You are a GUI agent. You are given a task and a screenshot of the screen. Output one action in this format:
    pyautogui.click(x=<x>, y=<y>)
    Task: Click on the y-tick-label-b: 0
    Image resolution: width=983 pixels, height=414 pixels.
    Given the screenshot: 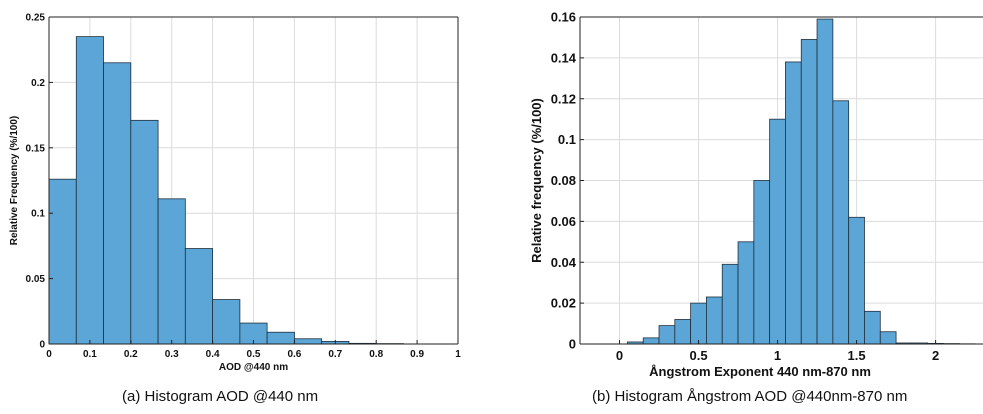 What is the action you would take?
    pyautogui.click(x=572, y=344)
    